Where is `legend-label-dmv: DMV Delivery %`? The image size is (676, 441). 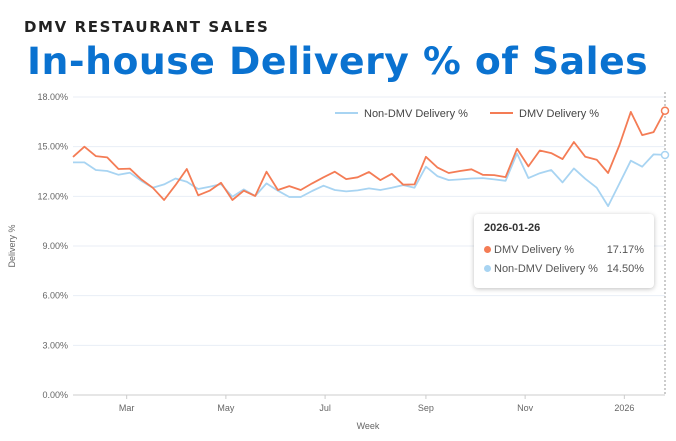
legend-label-dmv: DMV Delivery % is located at coordinates (559, 114).